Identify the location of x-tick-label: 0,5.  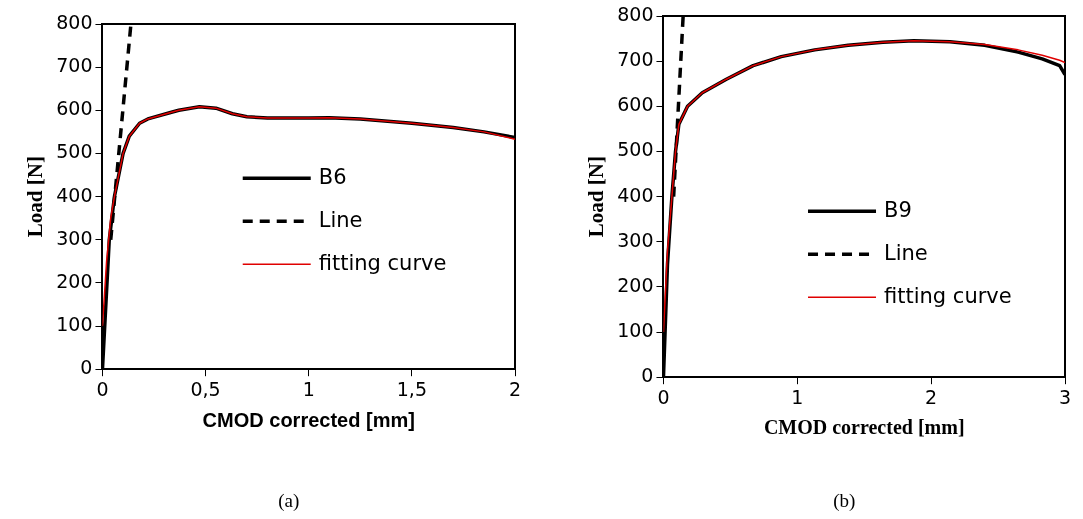
(205, 388).